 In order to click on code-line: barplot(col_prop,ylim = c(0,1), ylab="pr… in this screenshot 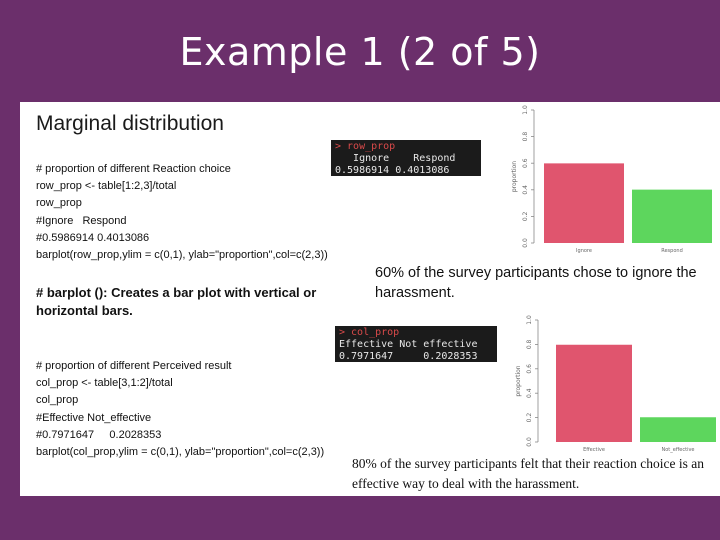, I will do `click(180, 452)`.